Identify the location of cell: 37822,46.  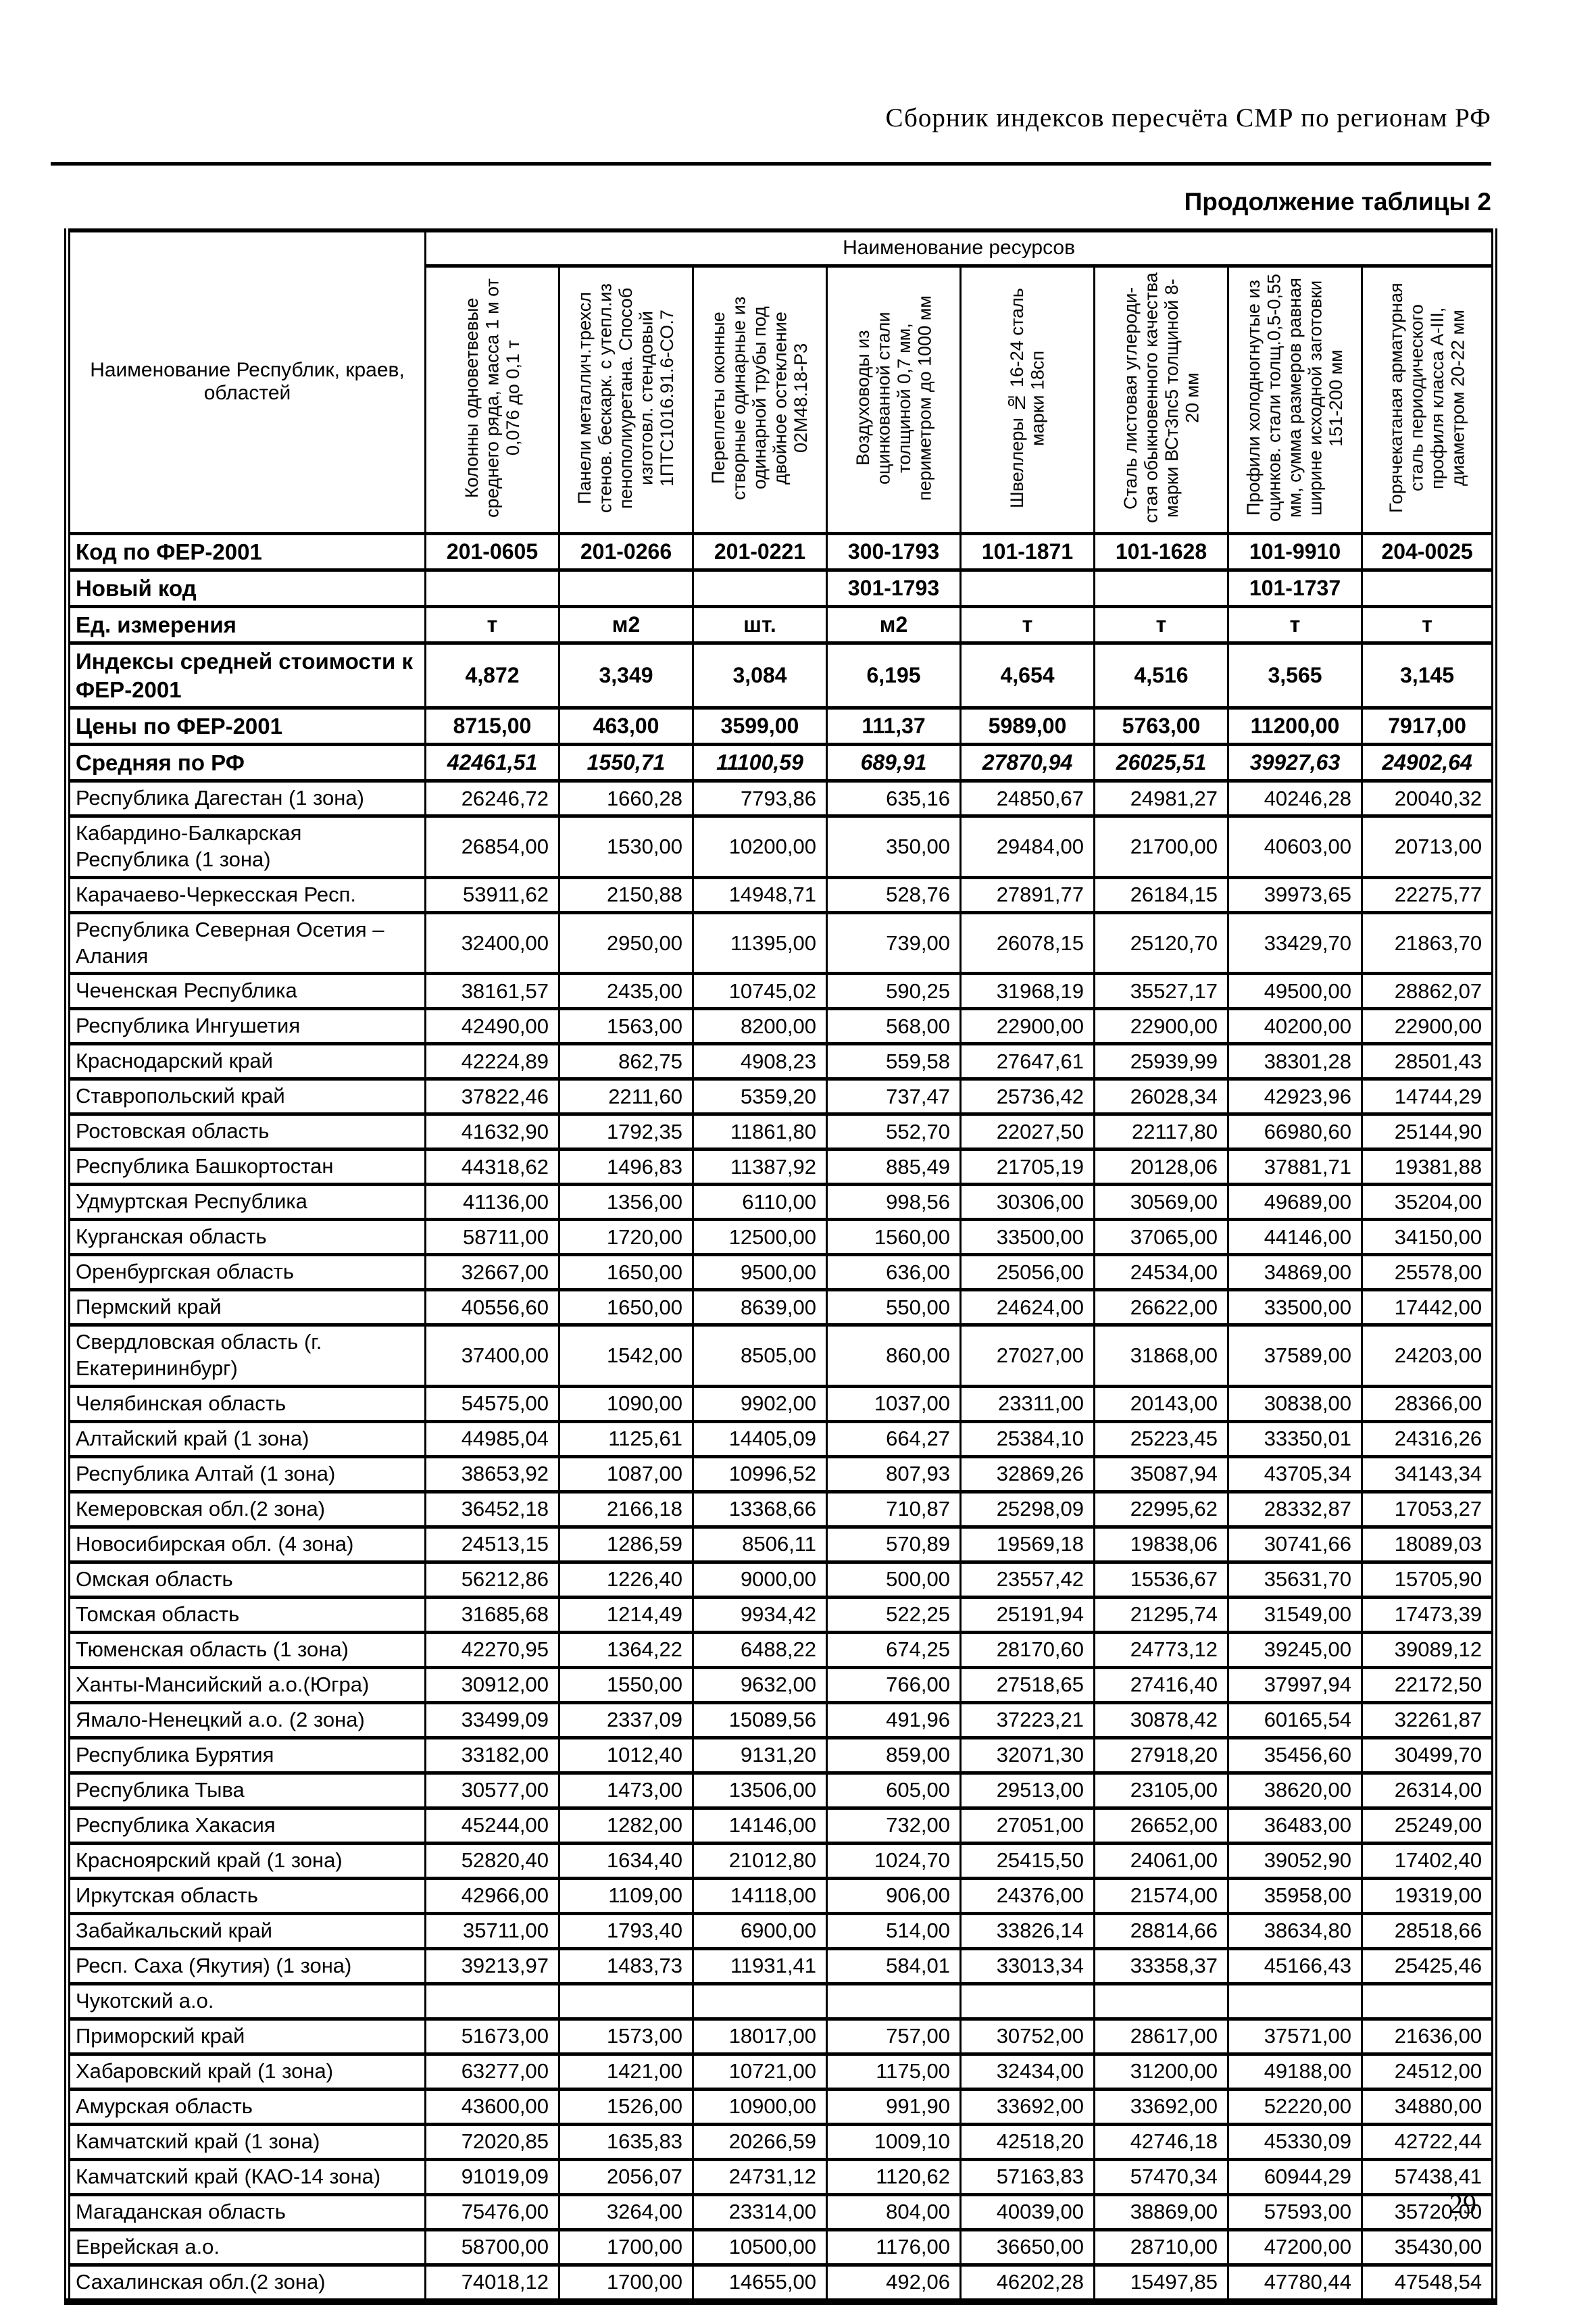
(492, 1096).